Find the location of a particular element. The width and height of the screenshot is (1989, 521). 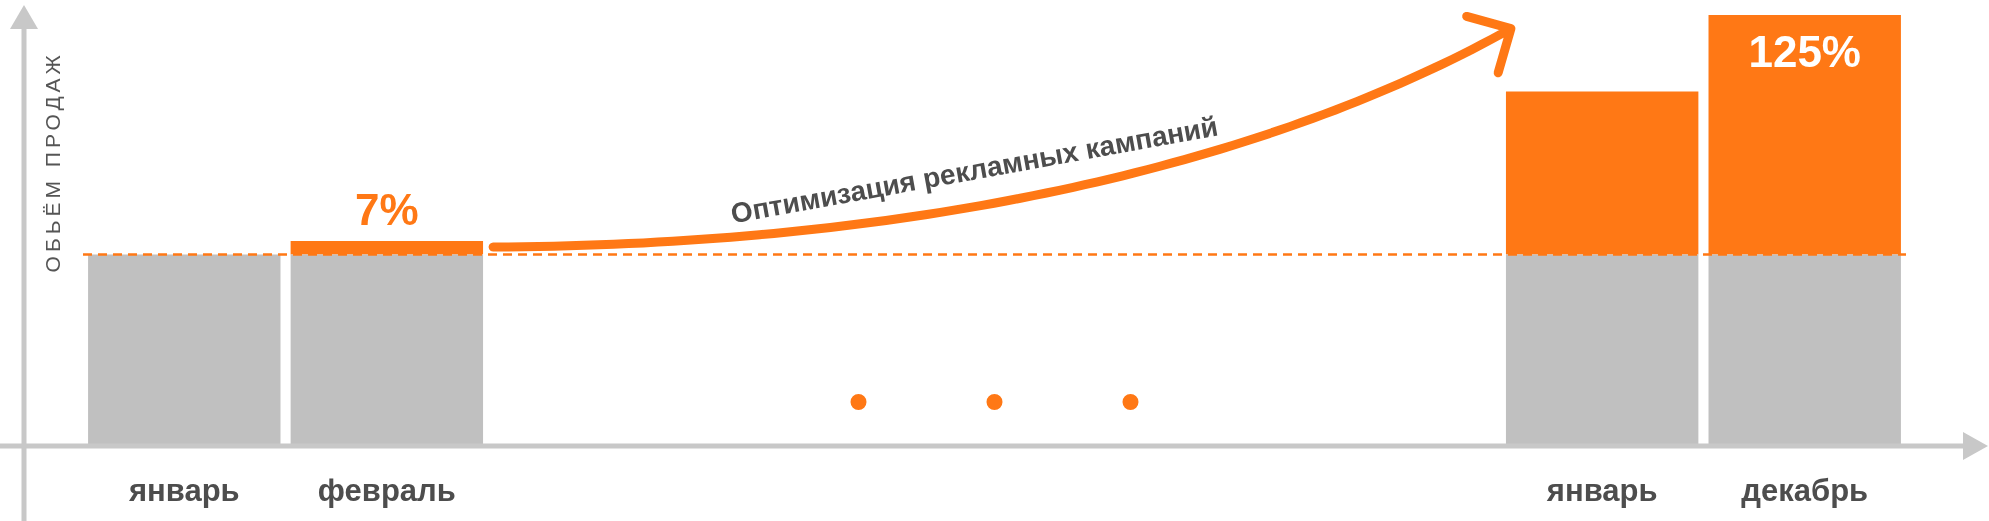

x-tick-label: декабрь is located at coordinates (1805, 491).